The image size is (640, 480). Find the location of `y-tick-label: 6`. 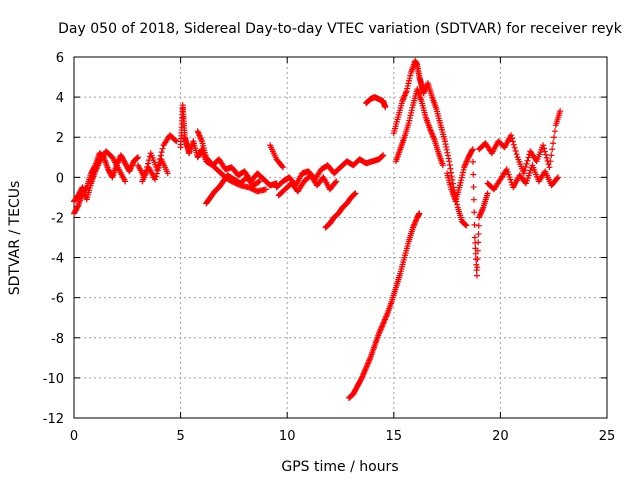

y-tick-label: 6 is located at coordinates (60, 58).